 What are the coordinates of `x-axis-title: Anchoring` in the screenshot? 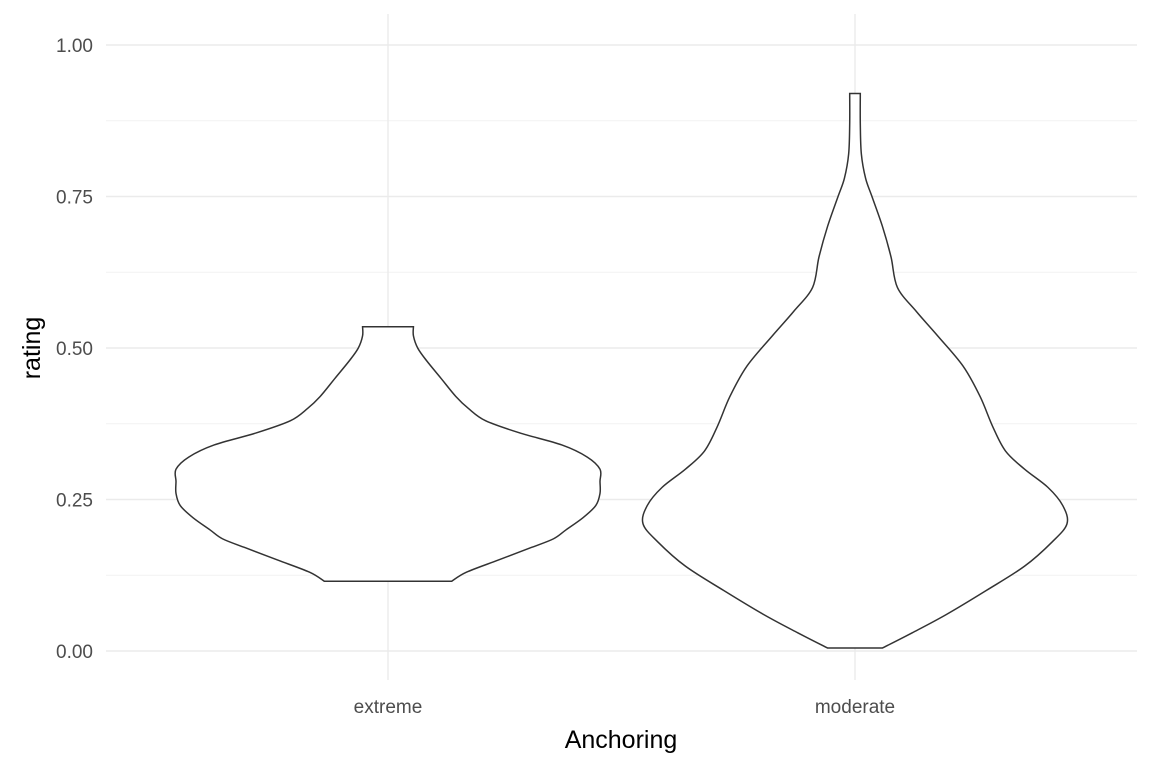 It's located at (621, 740).